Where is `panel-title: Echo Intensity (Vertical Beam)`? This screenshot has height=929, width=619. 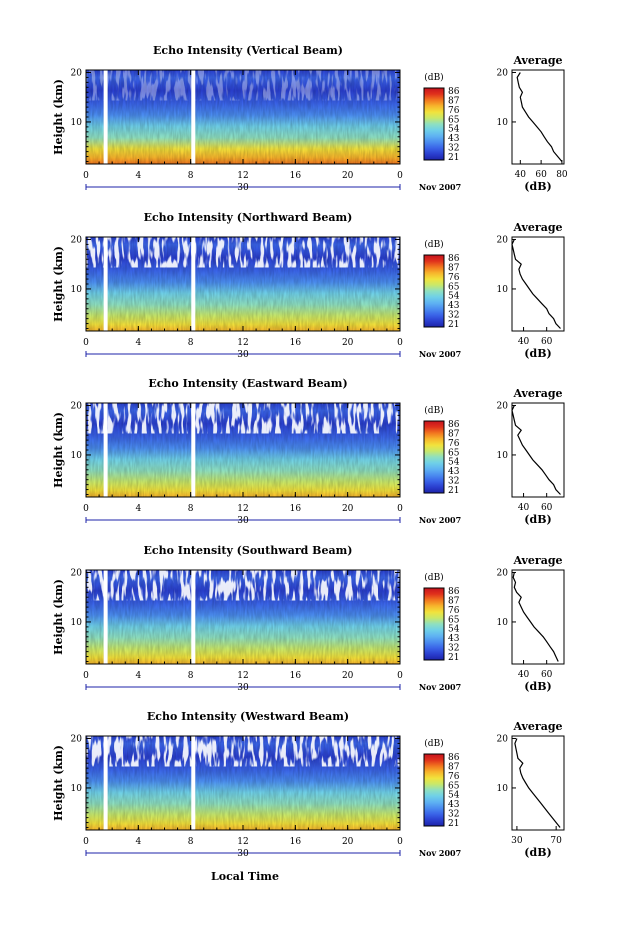
panel-title: Echo Intensity (Vertical Beam) is located at coordinates (248, 50).